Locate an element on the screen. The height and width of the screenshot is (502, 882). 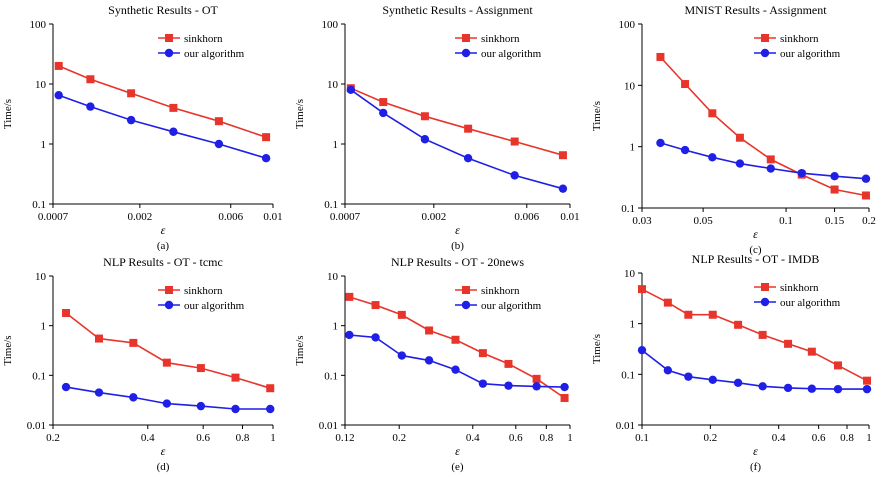
chart-title: NLP Results - OT - tcmc is located at coordinates (163, 262).